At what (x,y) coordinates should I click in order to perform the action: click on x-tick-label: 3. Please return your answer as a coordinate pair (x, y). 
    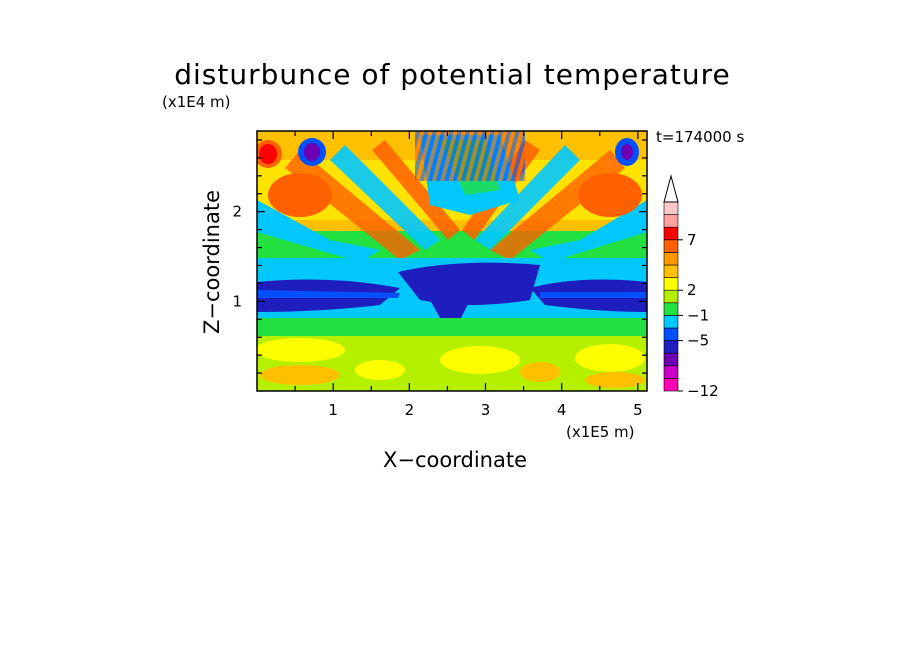
    Looking at the image, I should click on (486, 410).